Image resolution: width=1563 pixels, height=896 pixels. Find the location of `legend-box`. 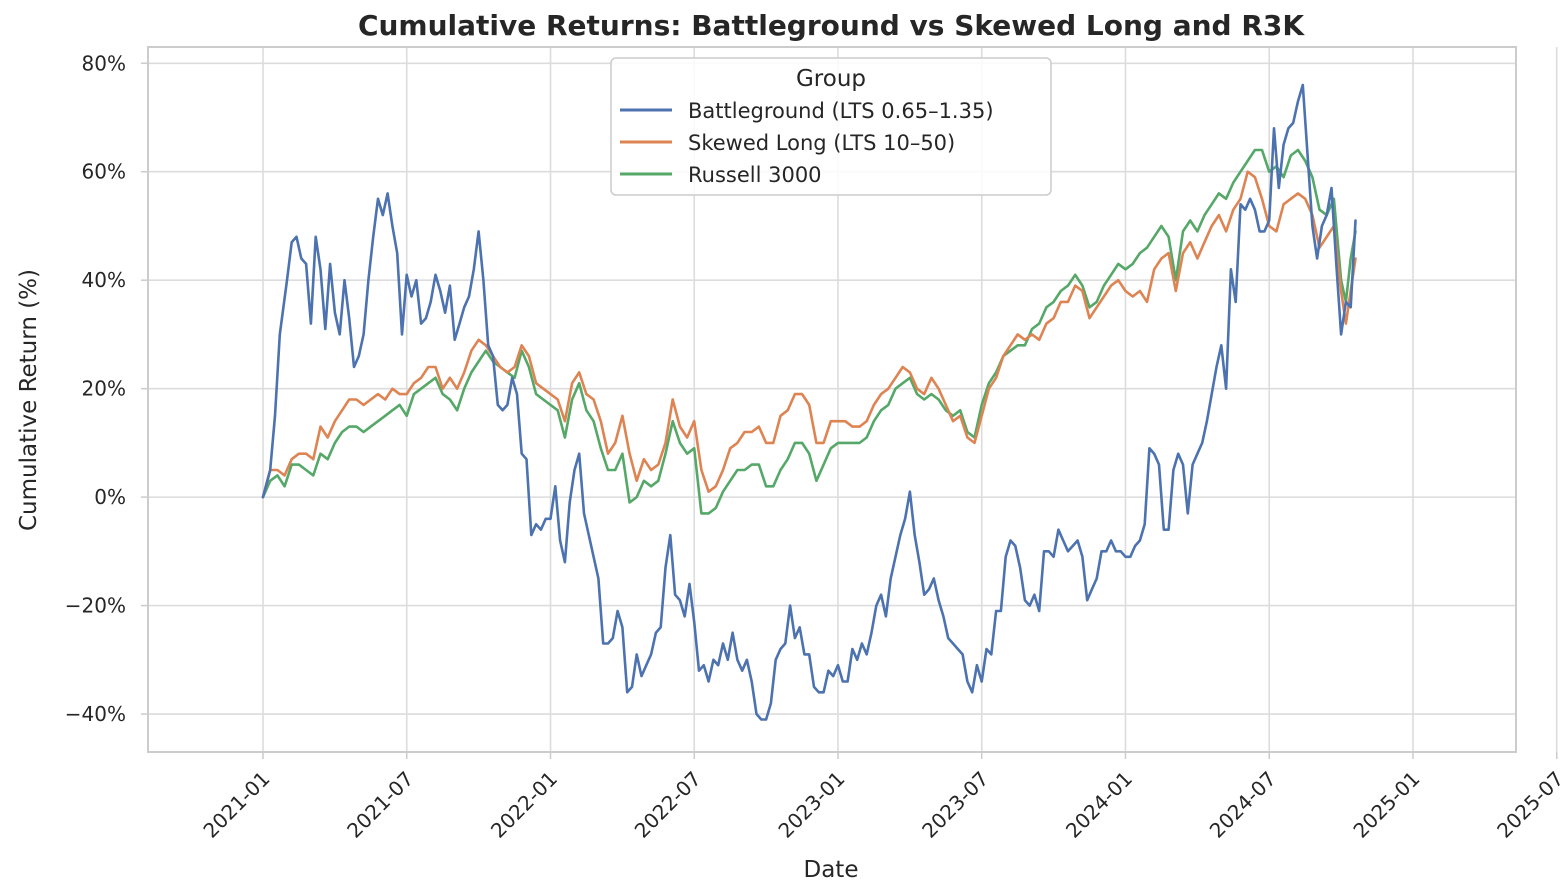

legend-box is located at coordinates (831, 126).